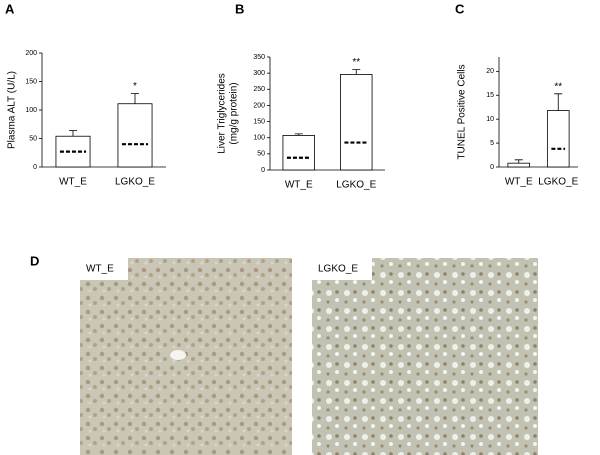 The image size is (600, 455). Describe the element at coordinates (178, 355) in the screenshot. I see `vessel` at that location.